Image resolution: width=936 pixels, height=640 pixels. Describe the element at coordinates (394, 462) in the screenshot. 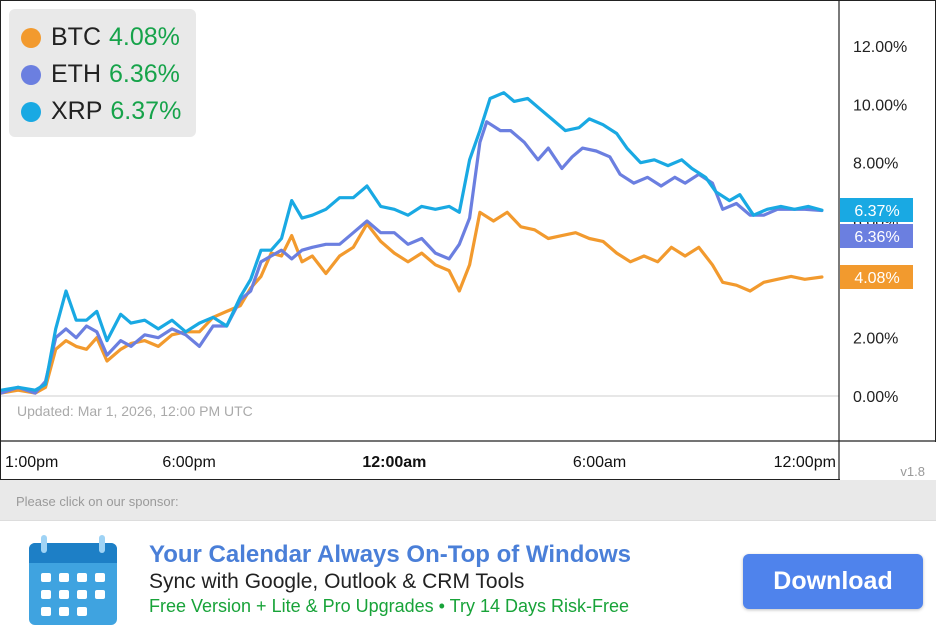

I see `x-tick-label: 12:00am` at that location.